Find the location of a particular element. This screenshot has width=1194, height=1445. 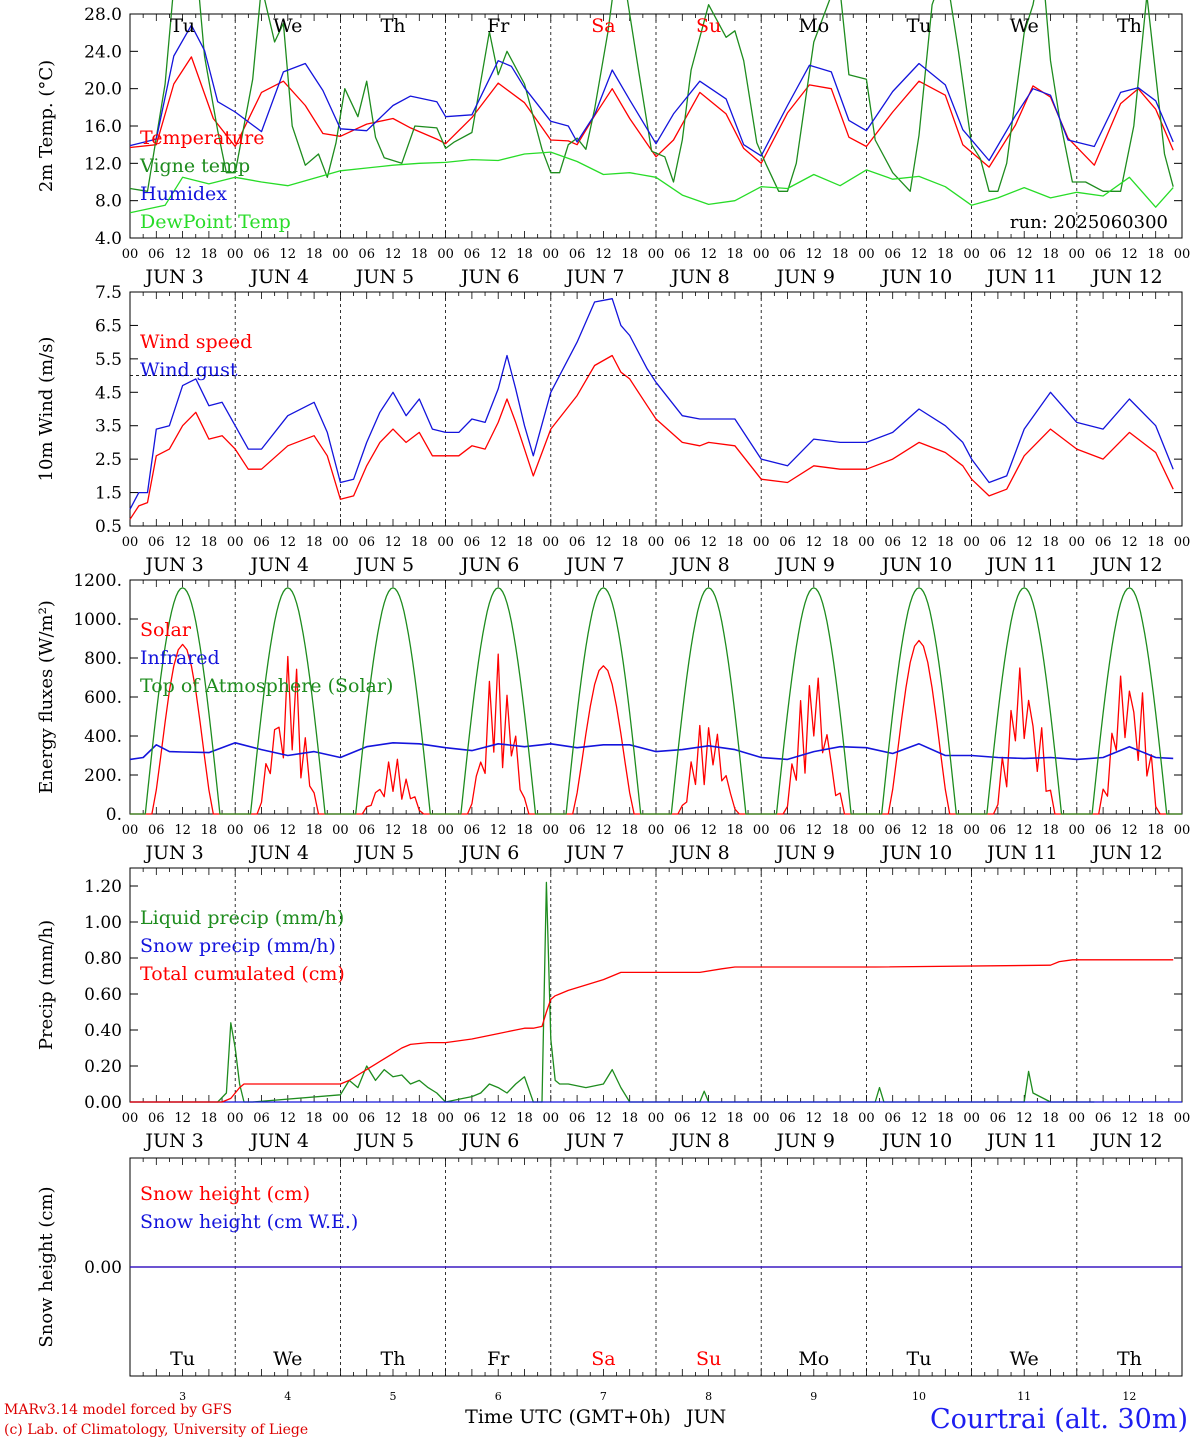

series-infrared is located at coordinates (651, 751).